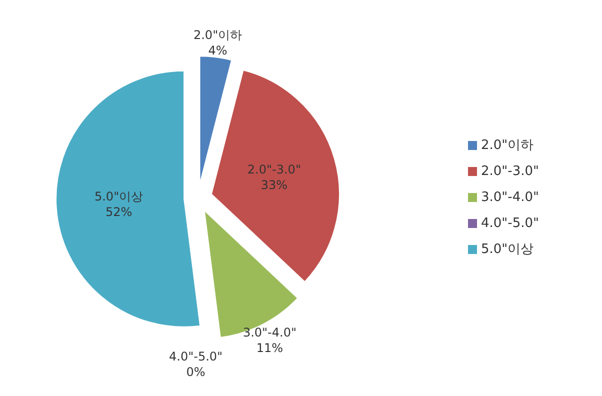  Describe the element at coordinates (270, 347) in the screenshot. I see `data-label: 11%` at that location.